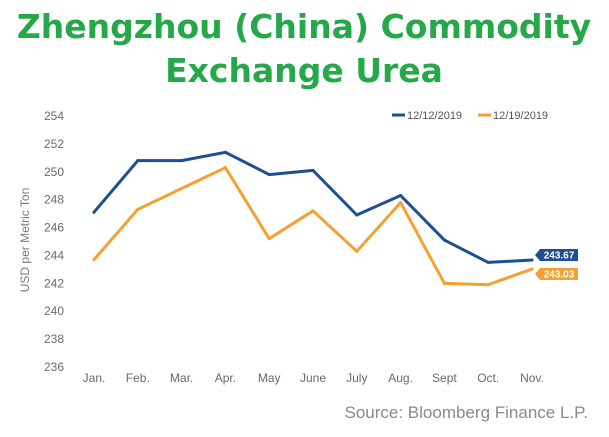  I want to click on end-badge-label: 243.67, so click(559, 256).